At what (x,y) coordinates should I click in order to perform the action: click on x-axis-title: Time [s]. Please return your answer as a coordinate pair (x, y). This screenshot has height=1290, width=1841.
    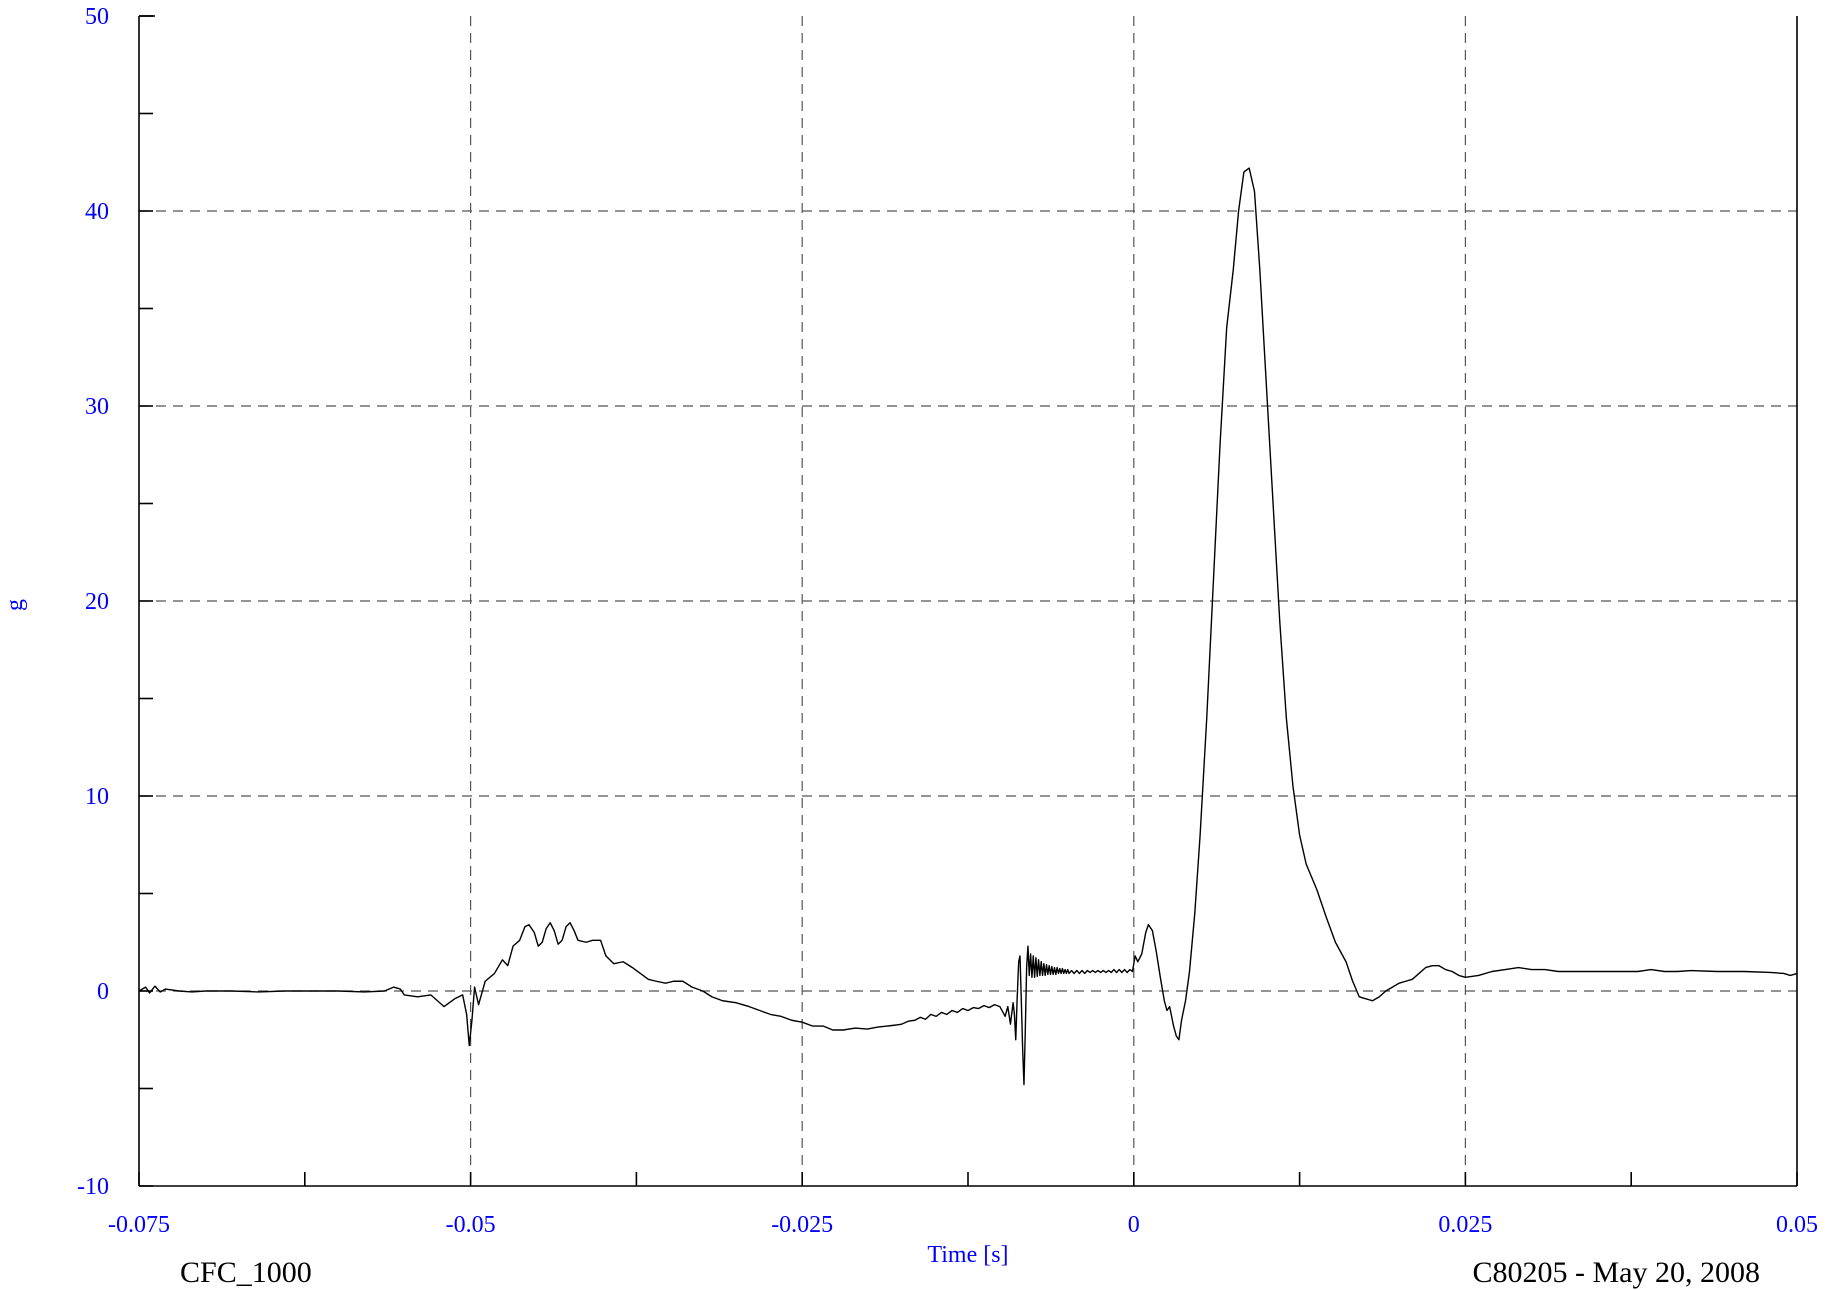
    Looking at the image, I should click on (967, 1255).